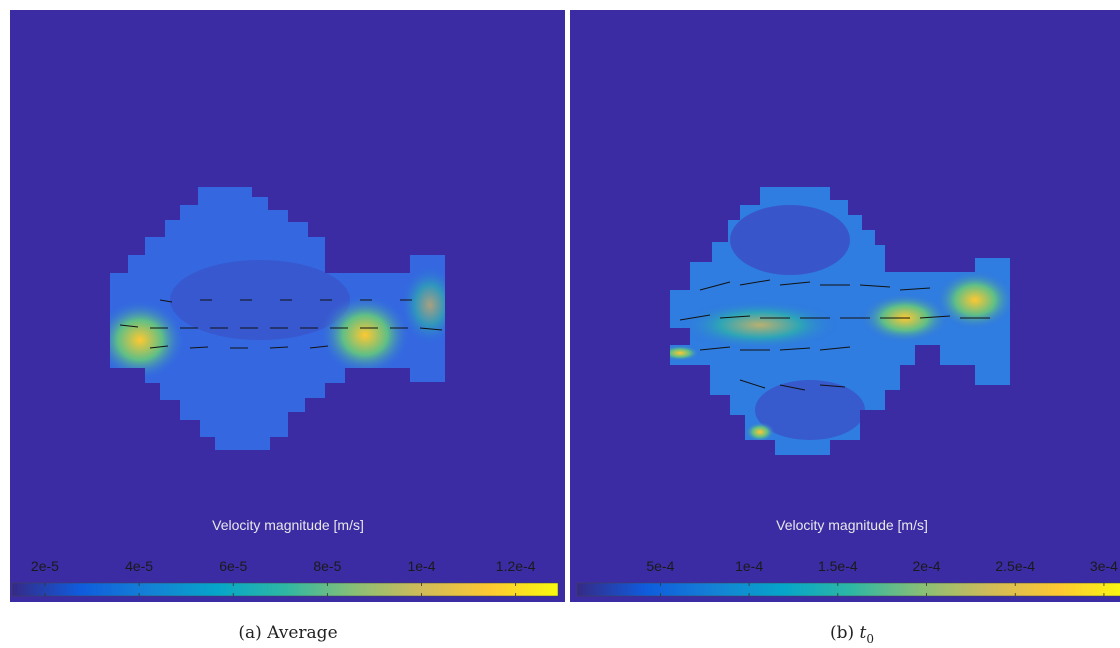 The width and height of the screenshot is (1120, 648). What do you see at coordinates (139, 566) in the screenshot?
I see `tick-label: 4e-5` at bounding box center [139, 566].